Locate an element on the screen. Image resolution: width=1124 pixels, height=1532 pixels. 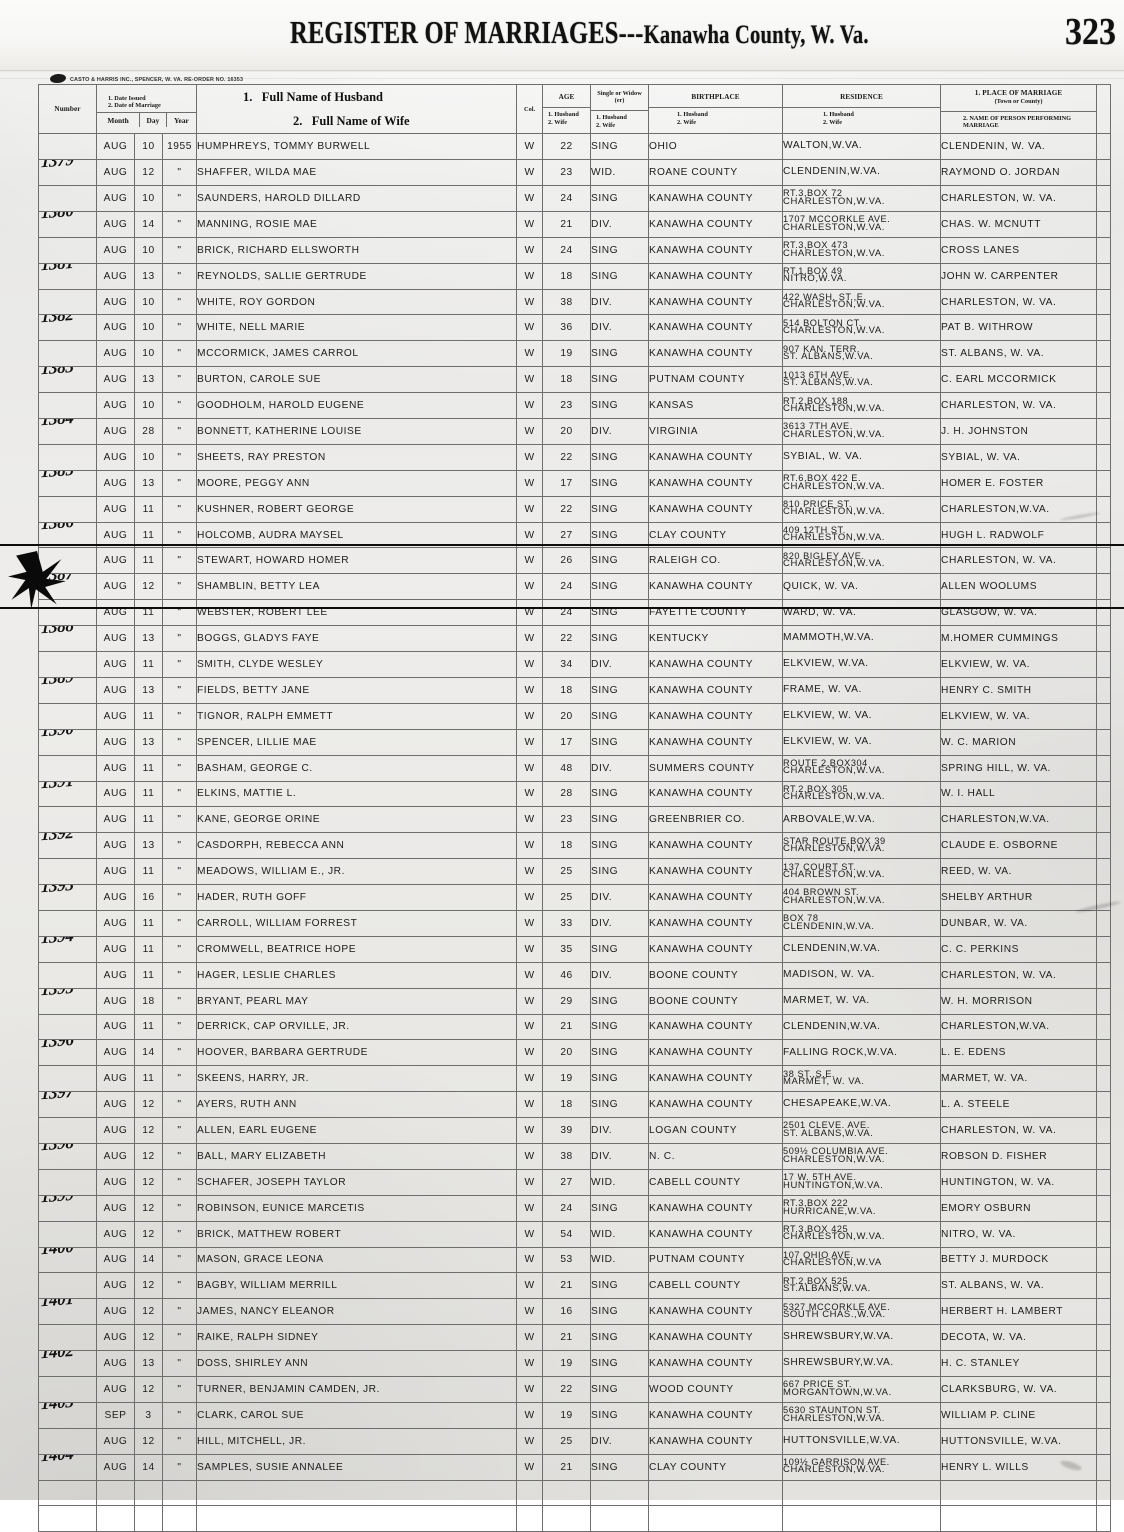
residence-city: ST.ALBANS,W.VA. is located at coordinates (827, 1289).